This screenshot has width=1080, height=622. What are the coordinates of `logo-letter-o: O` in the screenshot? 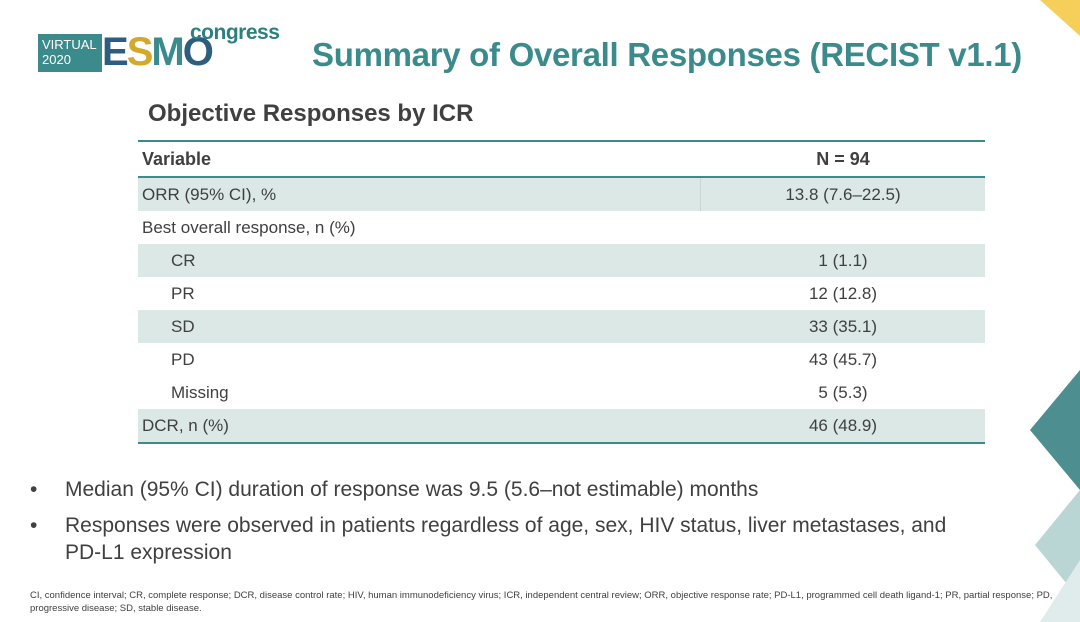 It's located at (198, 52).